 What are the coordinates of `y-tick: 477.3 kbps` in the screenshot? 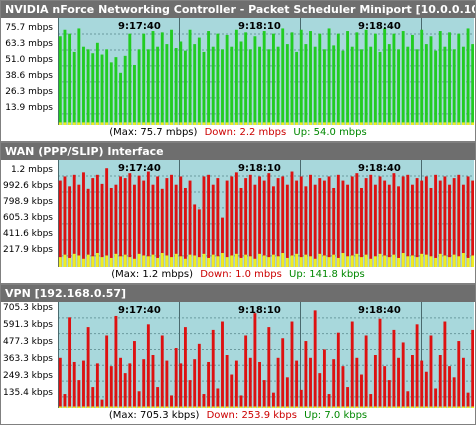 It's located at (28, 342).